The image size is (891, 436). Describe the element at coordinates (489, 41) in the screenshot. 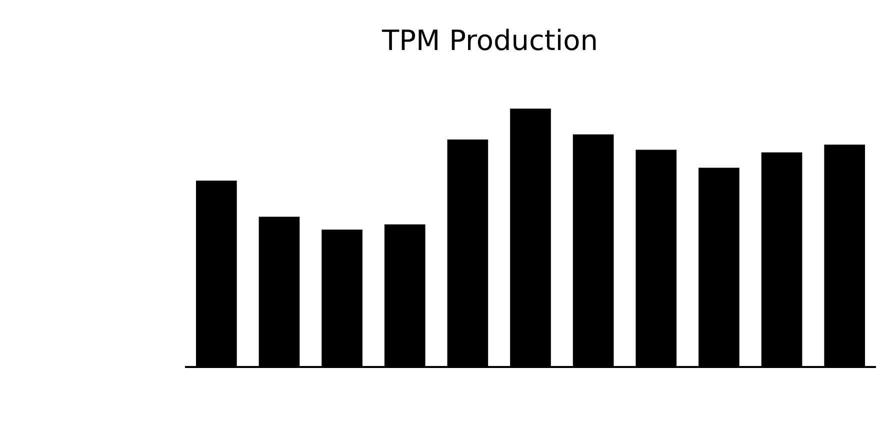

I see `chart-title: TPM Production` at that location.